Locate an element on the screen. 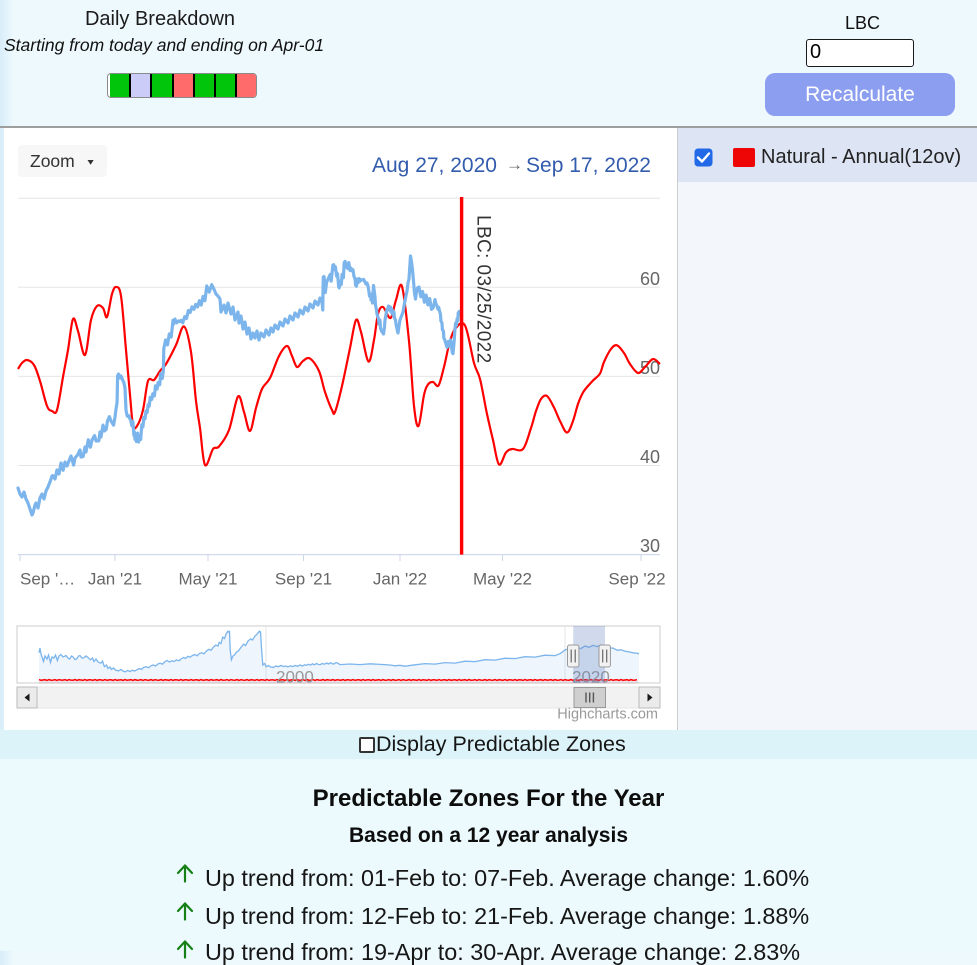 The height and width of the screenshot is (965, 977). svg-text: LBC: 03/25/2022 is located at coordinates (483, 289).